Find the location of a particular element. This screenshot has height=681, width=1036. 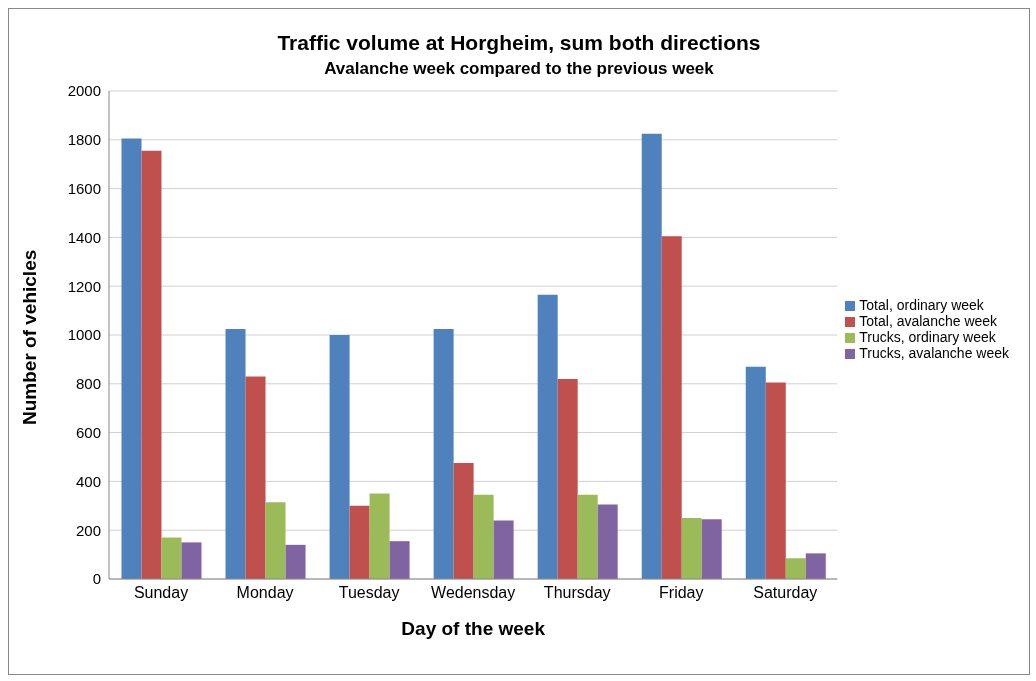

x-tick-label: Friday is located at coordinates (681, 593).